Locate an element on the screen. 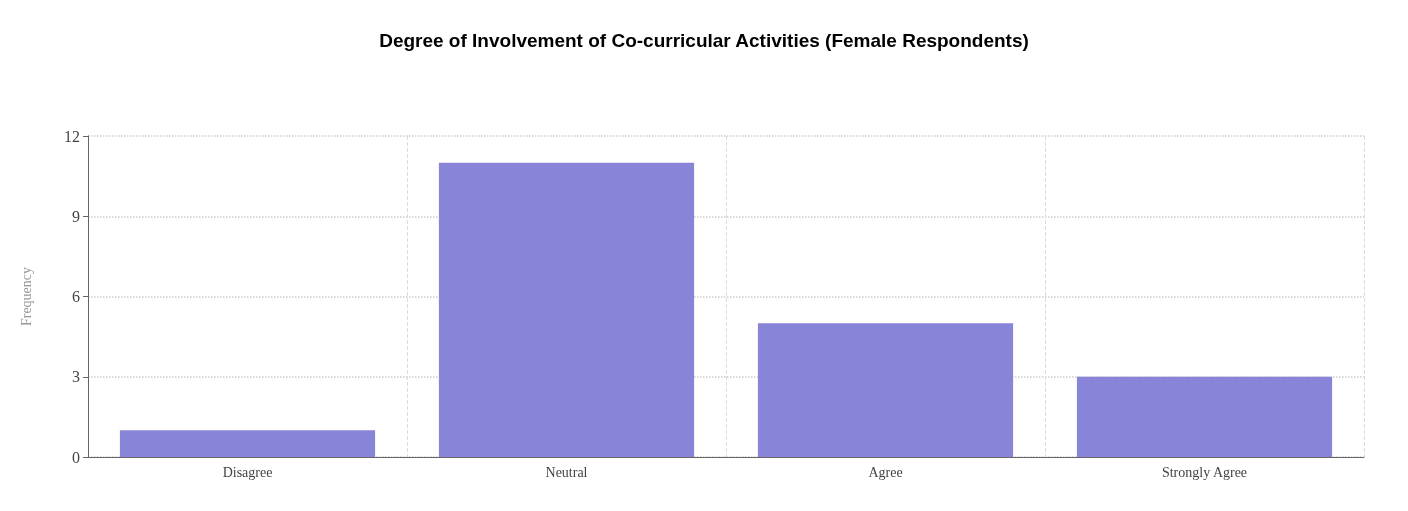  y-tick-label: 9 is located at coordinates (76, 216).